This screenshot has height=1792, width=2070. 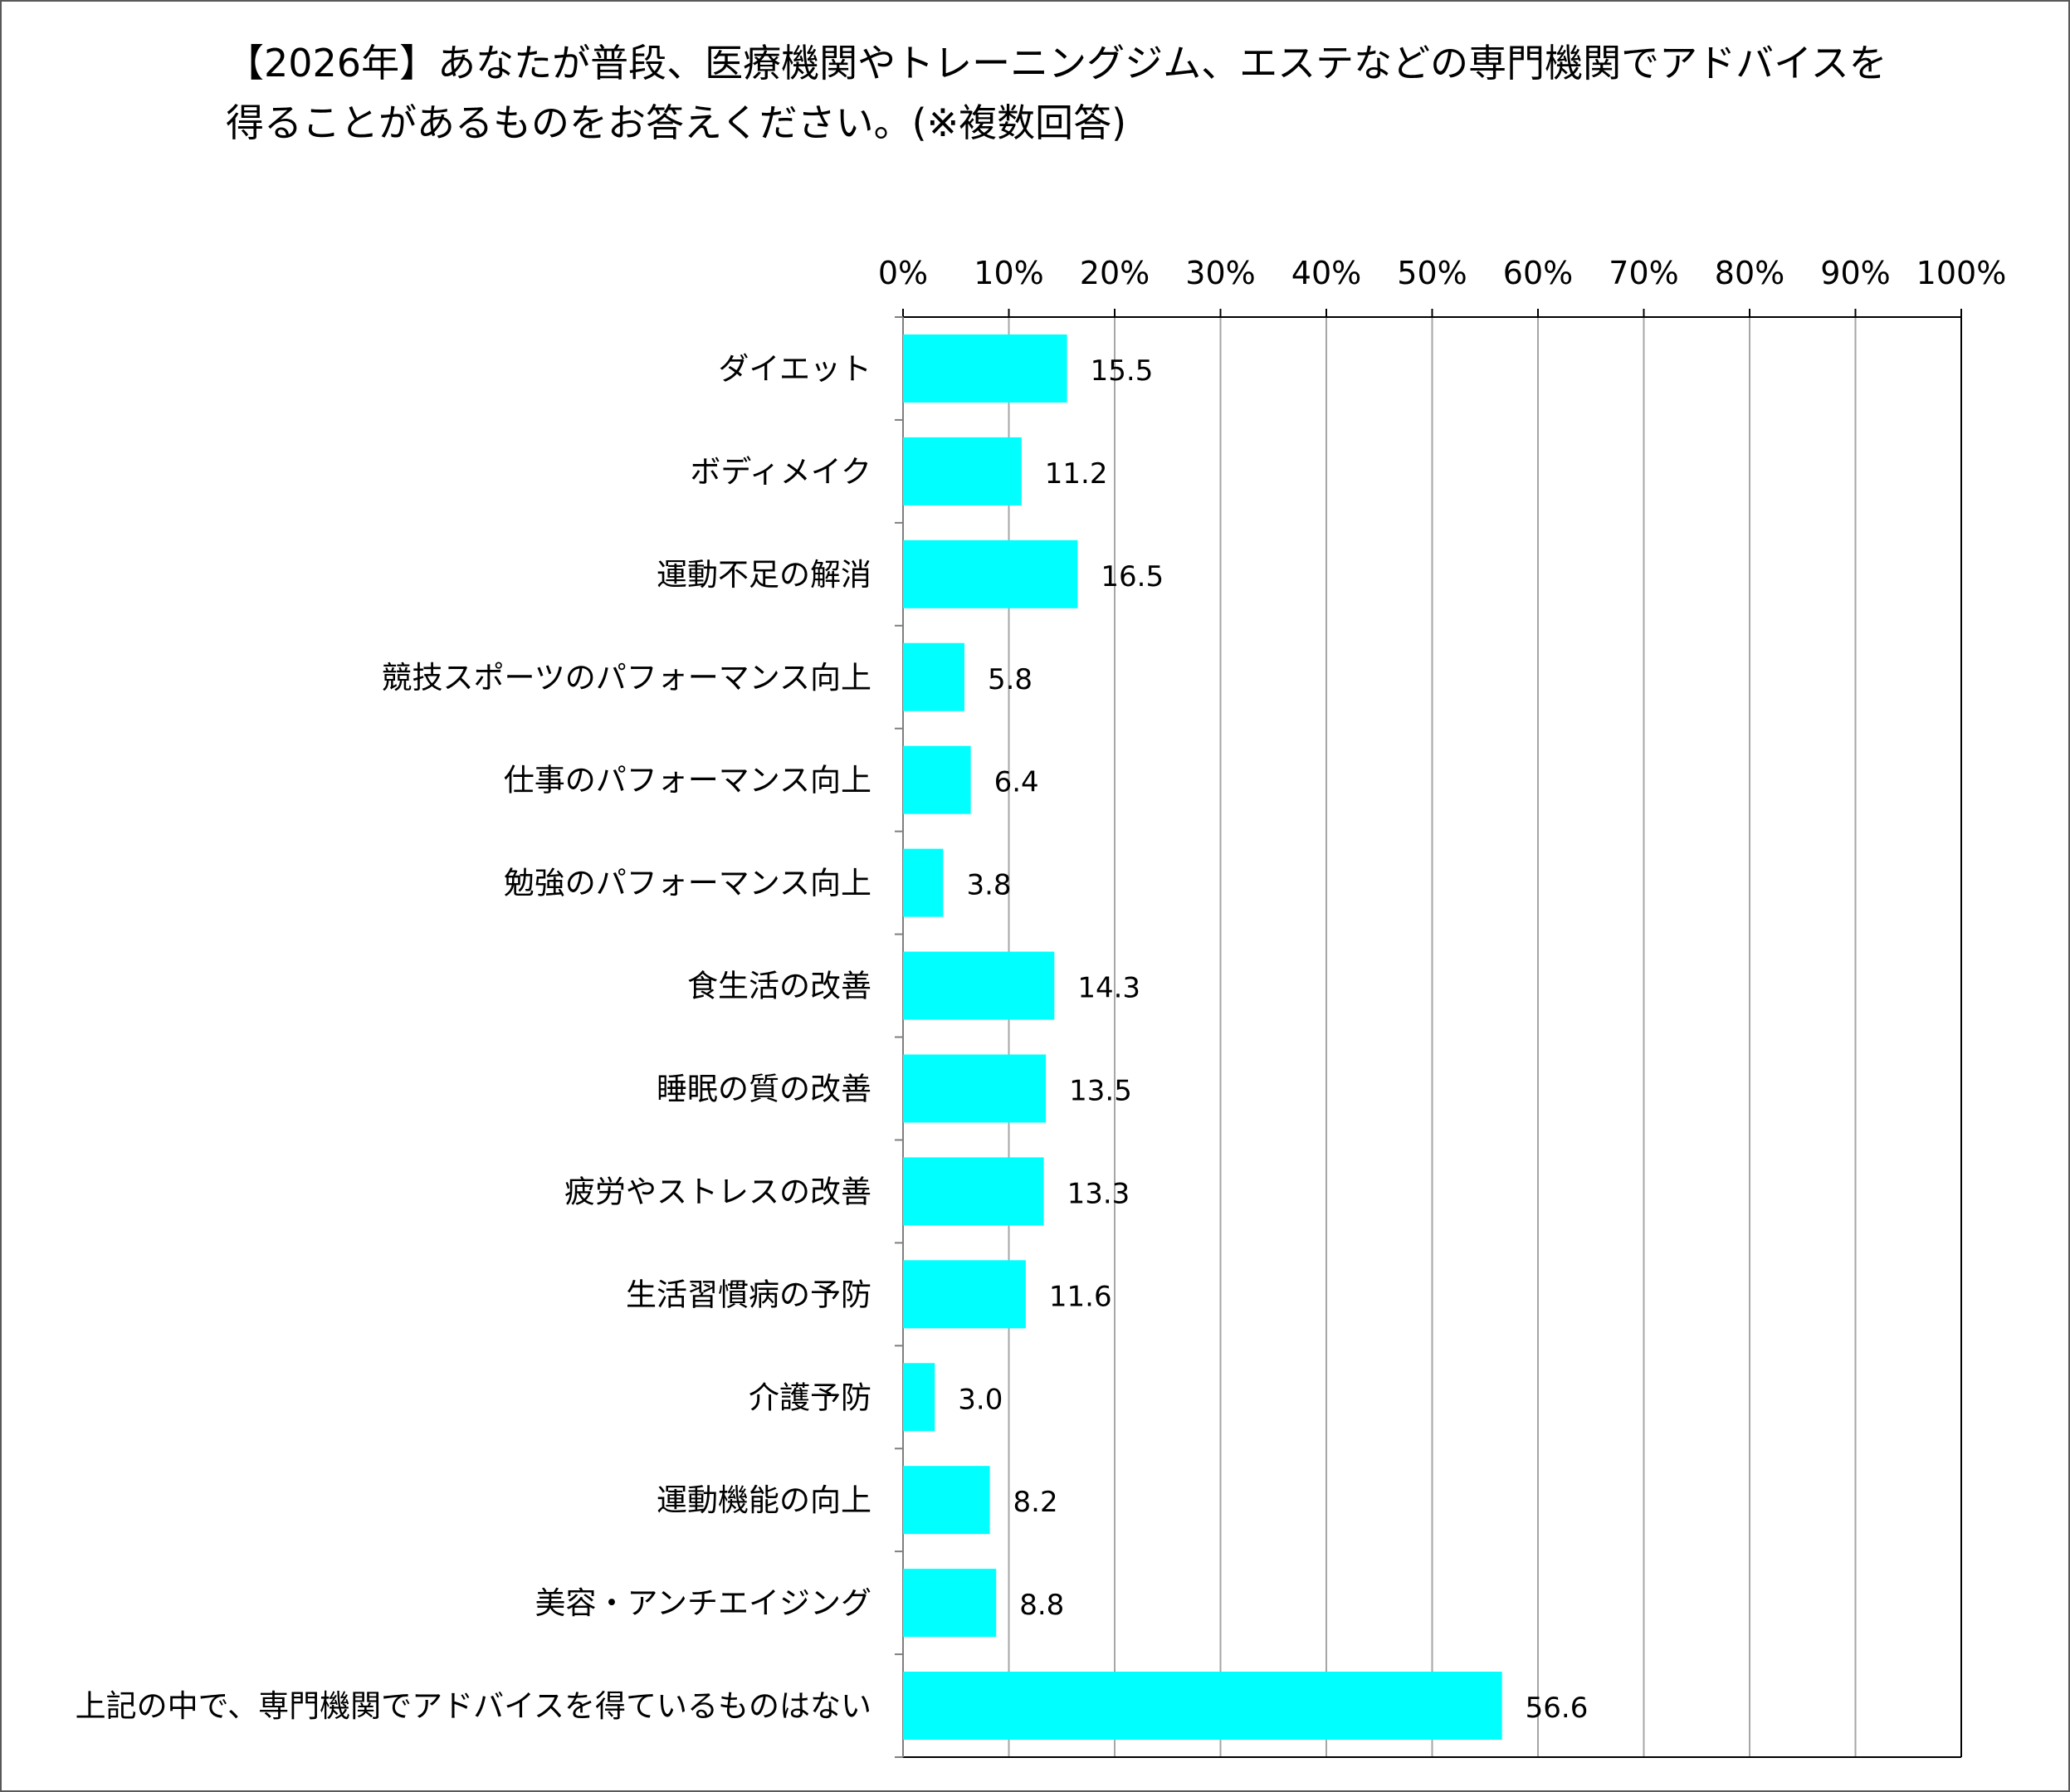 I want to click on category-label: 上記の中で、専門機関でアドバイスを得ているものはない, so click(x=473, y=1706).